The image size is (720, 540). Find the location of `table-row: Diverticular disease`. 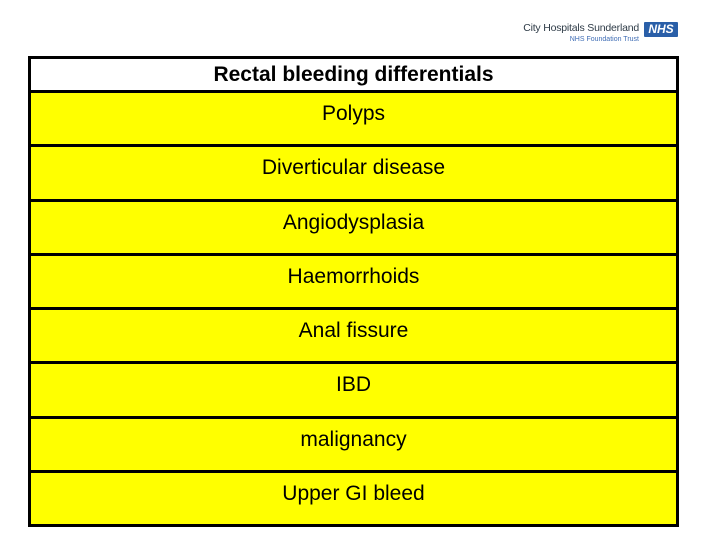

table-row: Diverticular disease is located at coordinates (353, 171).